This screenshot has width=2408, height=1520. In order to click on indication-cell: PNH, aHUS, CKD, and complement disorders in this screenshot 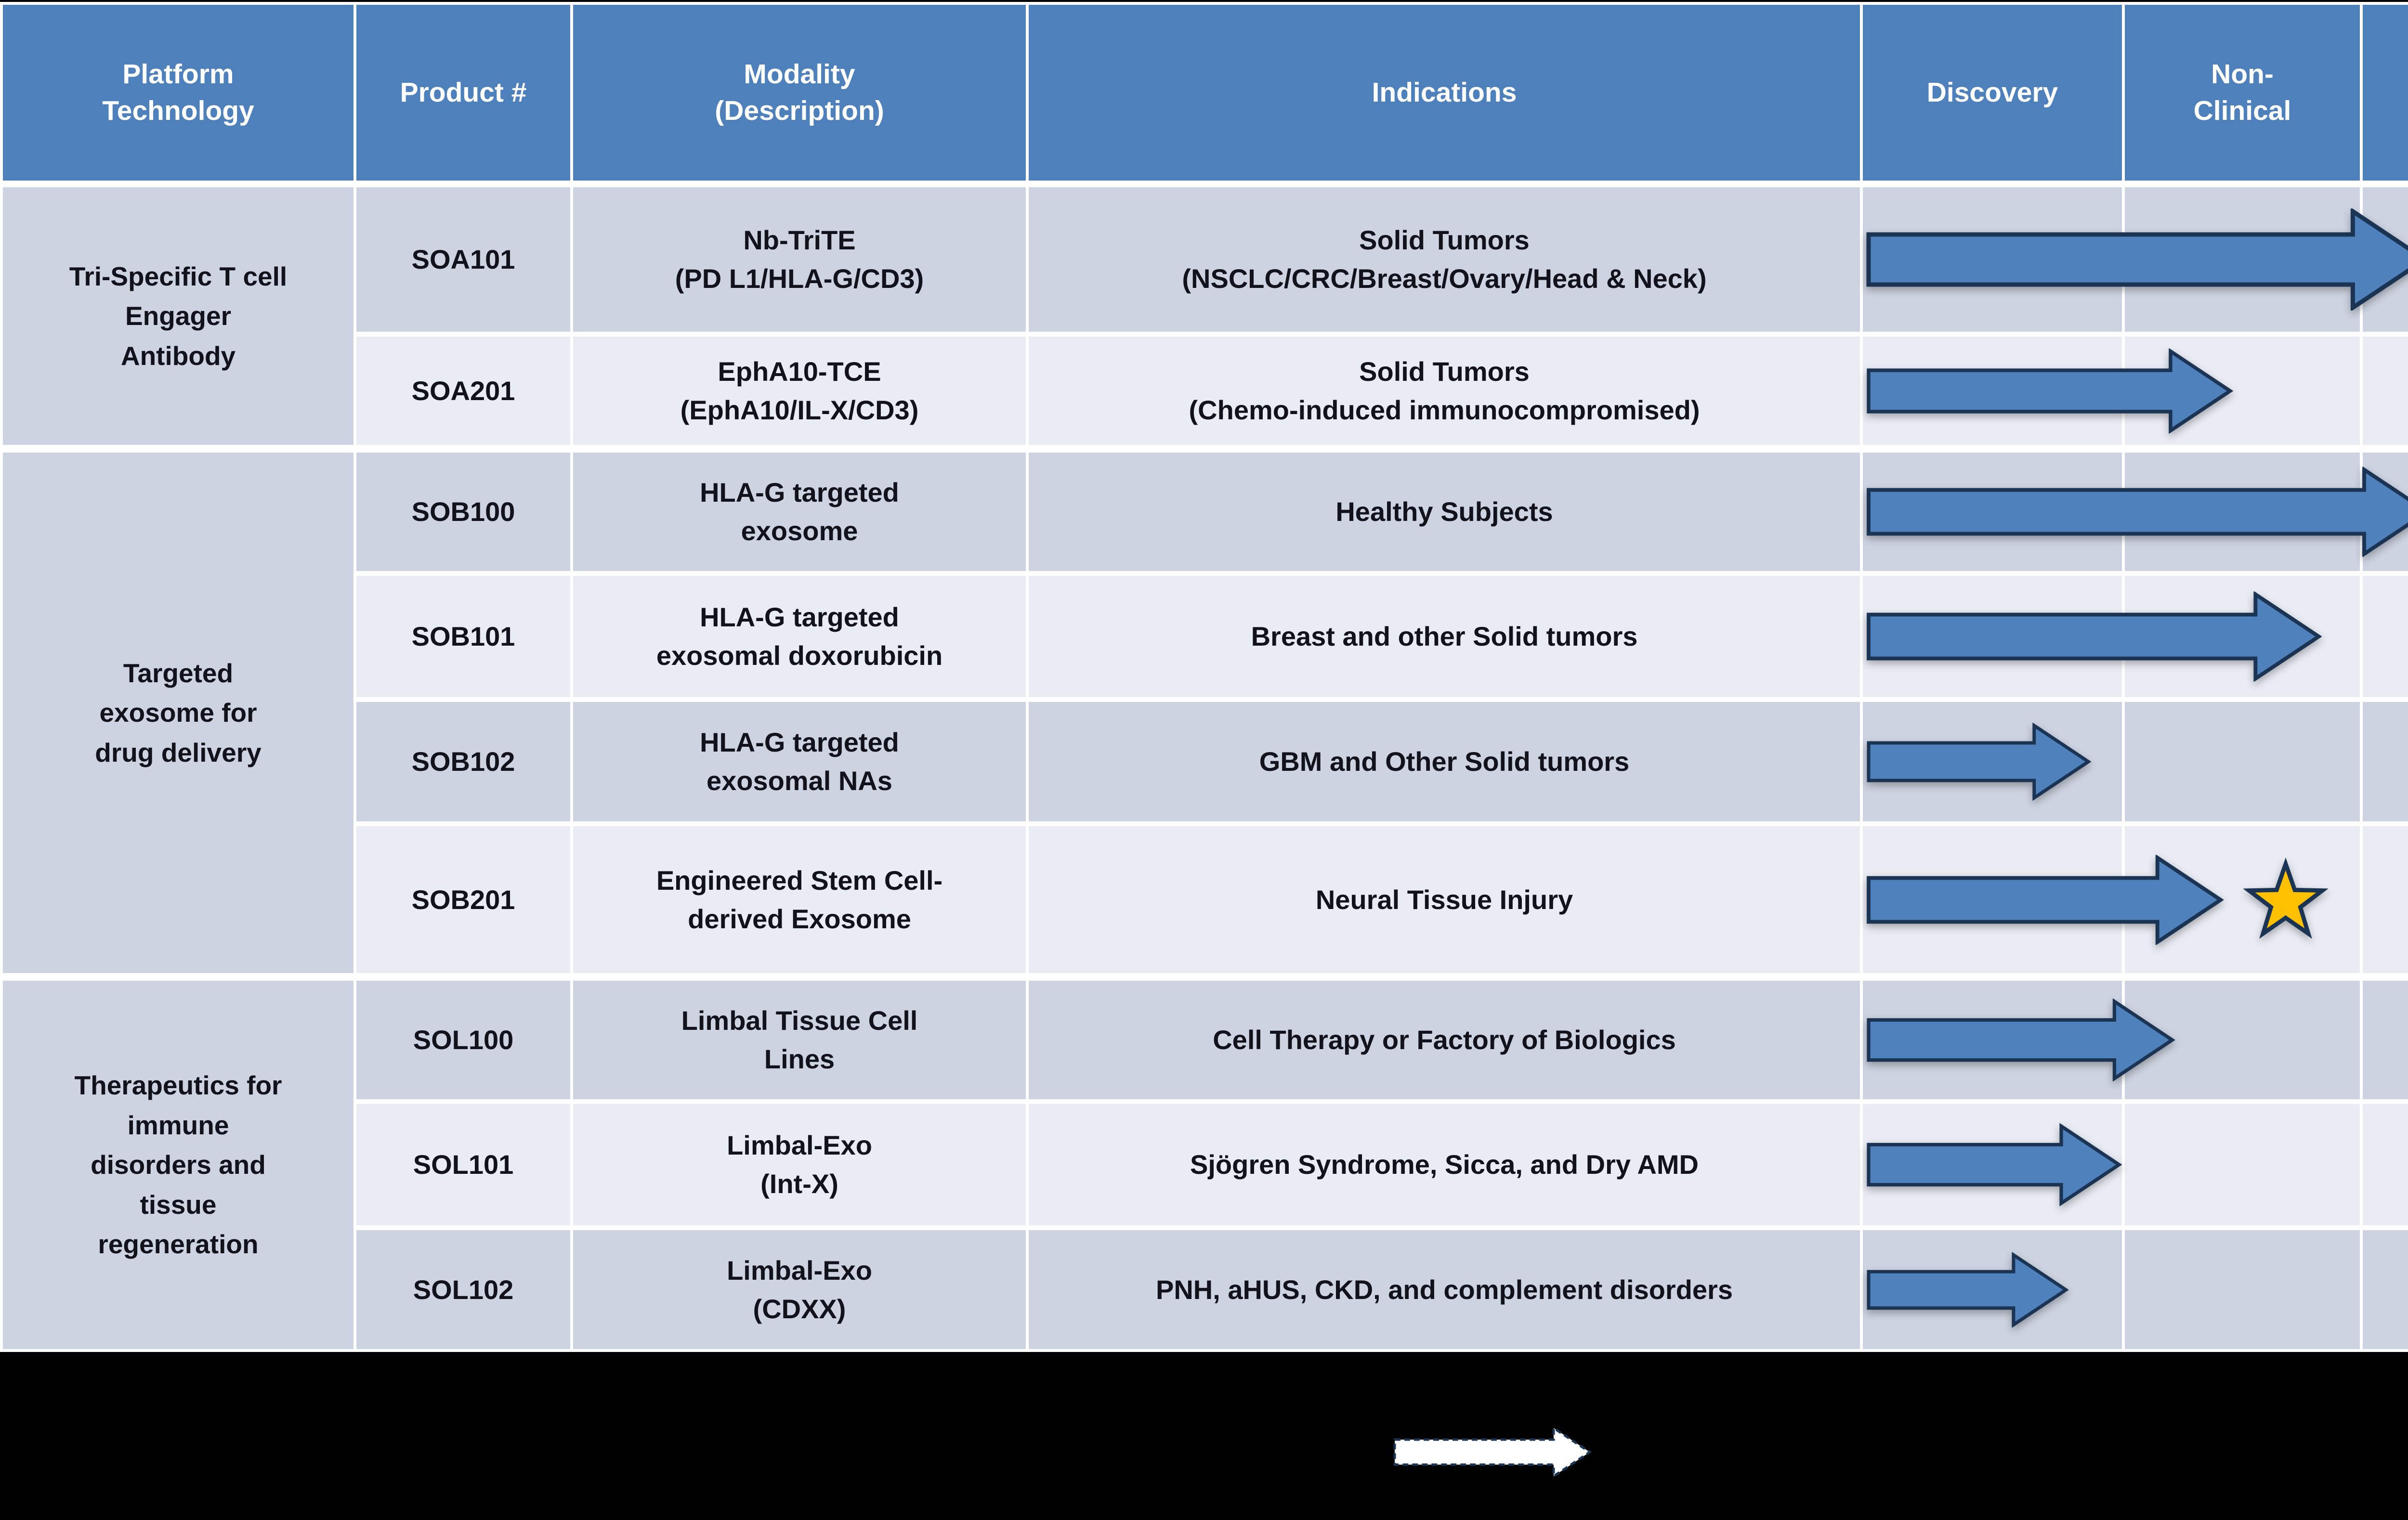, I will do `click(1444, 1289)`.